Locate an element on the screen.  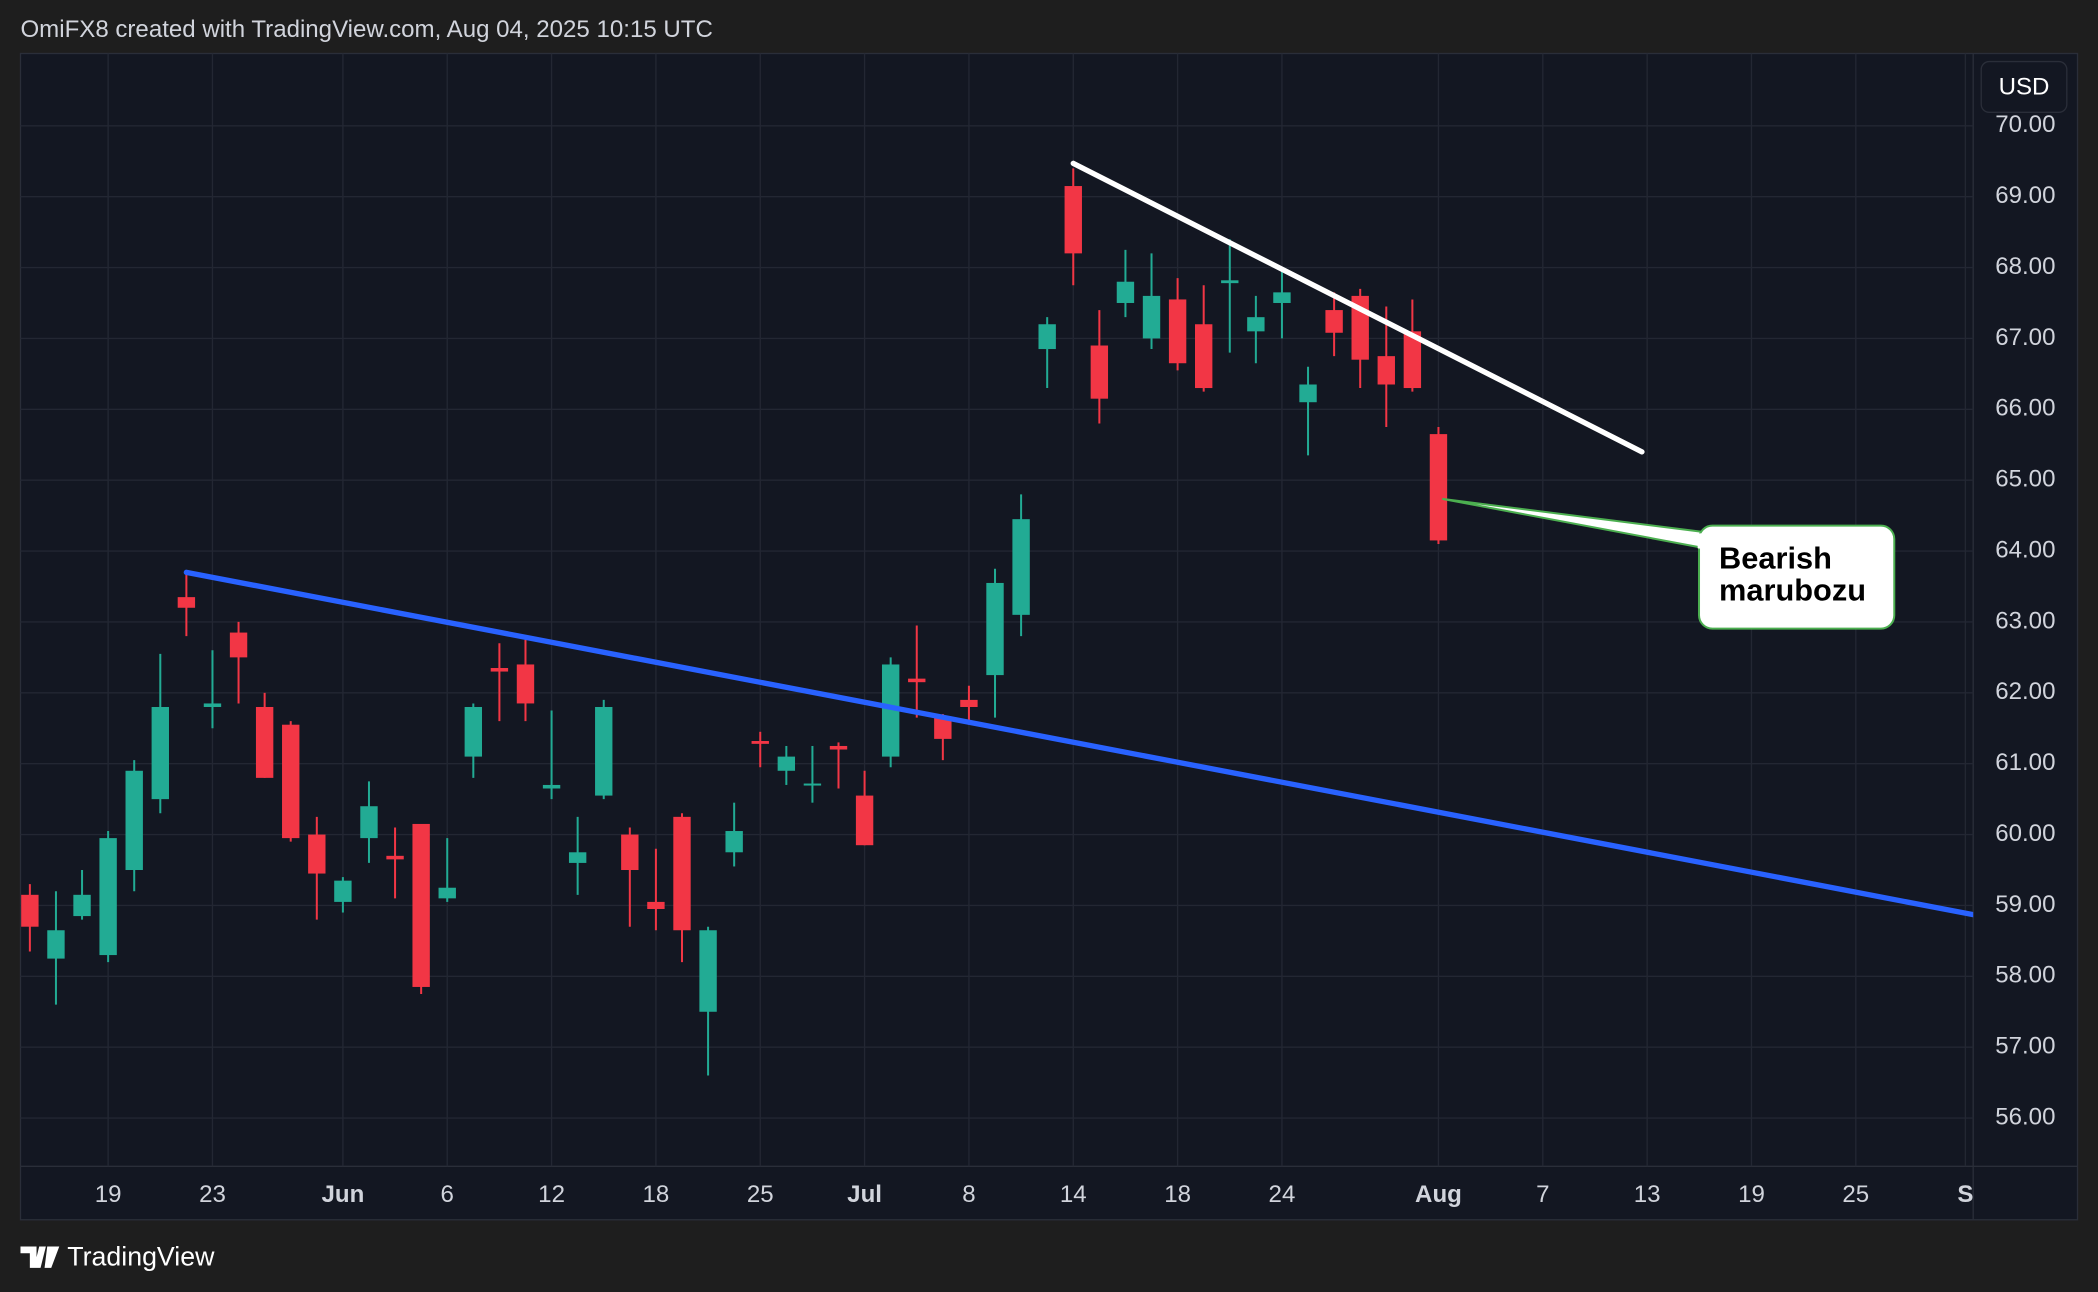
y-tick-label: 60.00 is located at coordinates (2025, 833).